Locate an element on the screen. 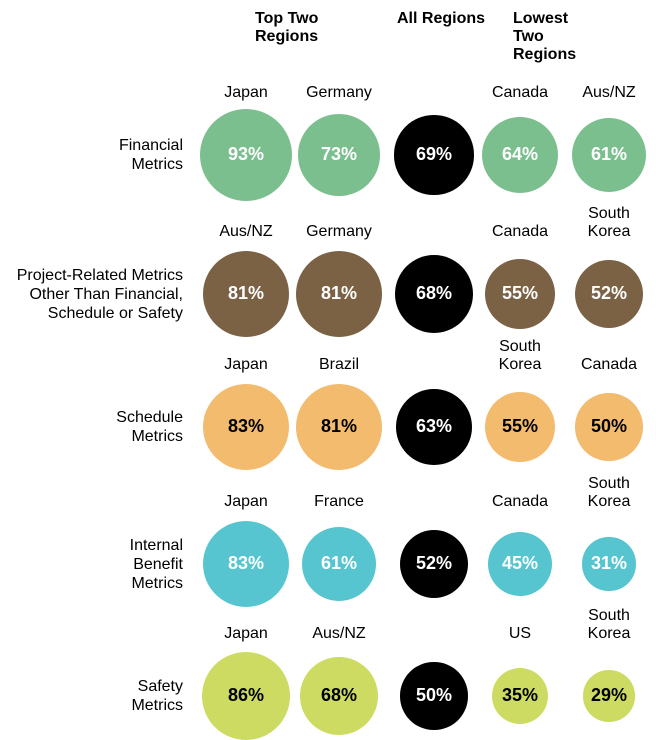  value-label: 93% is located at coordinates (245, 154).